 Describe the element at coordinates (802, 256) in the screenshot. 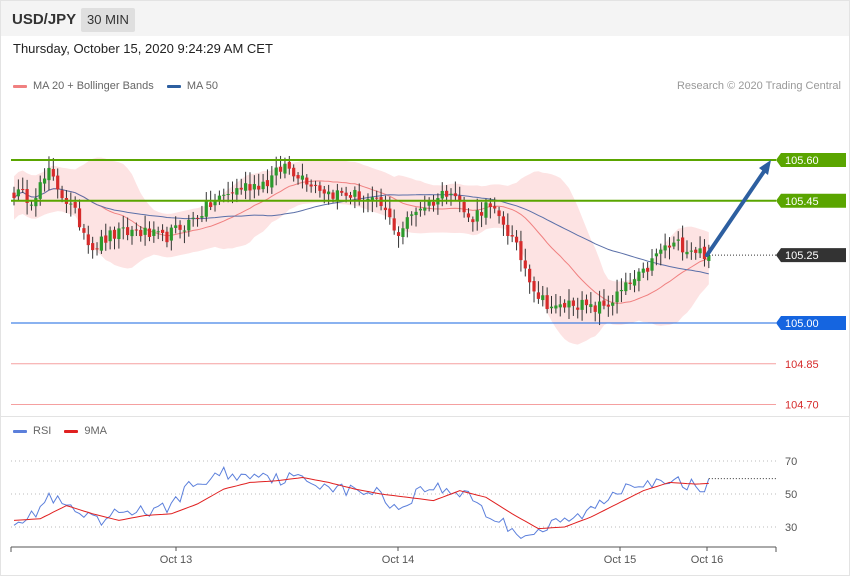

I see `level-label-105.25: 105.25` at that location.